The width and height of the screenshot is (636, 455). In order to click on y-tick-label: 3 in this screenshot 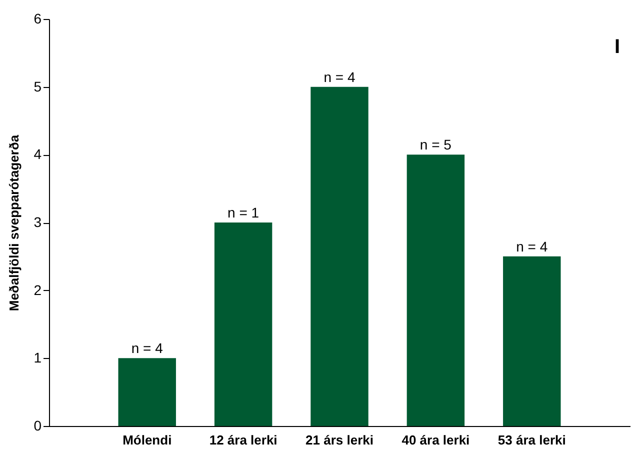, I will do `click(38, 222)`.